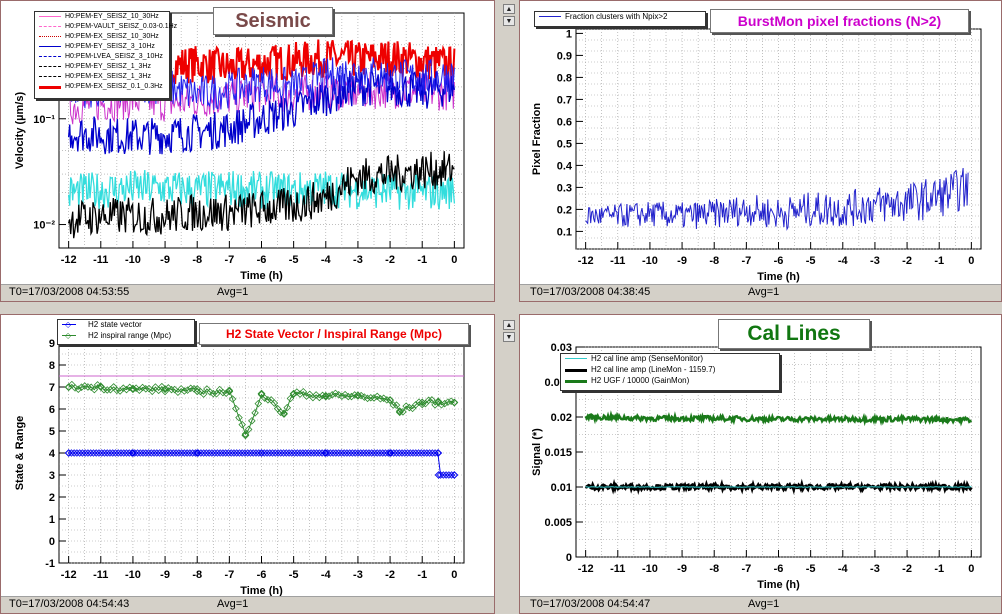  What do you see at coordinates (760, 292) in the screenshot?
I see `status-footer: T0=17/03/2008 04:38:45 Avg=1` at bounding box center [760, 292].